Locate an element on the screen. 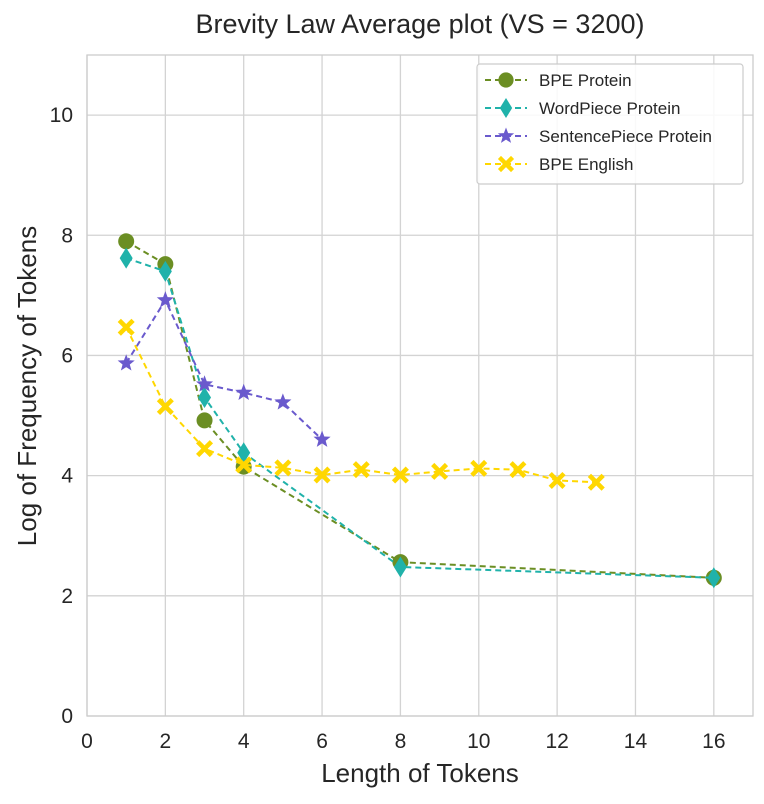 This screenshot has height=804, width=764. legend-box is located at coordinates (610, 124).